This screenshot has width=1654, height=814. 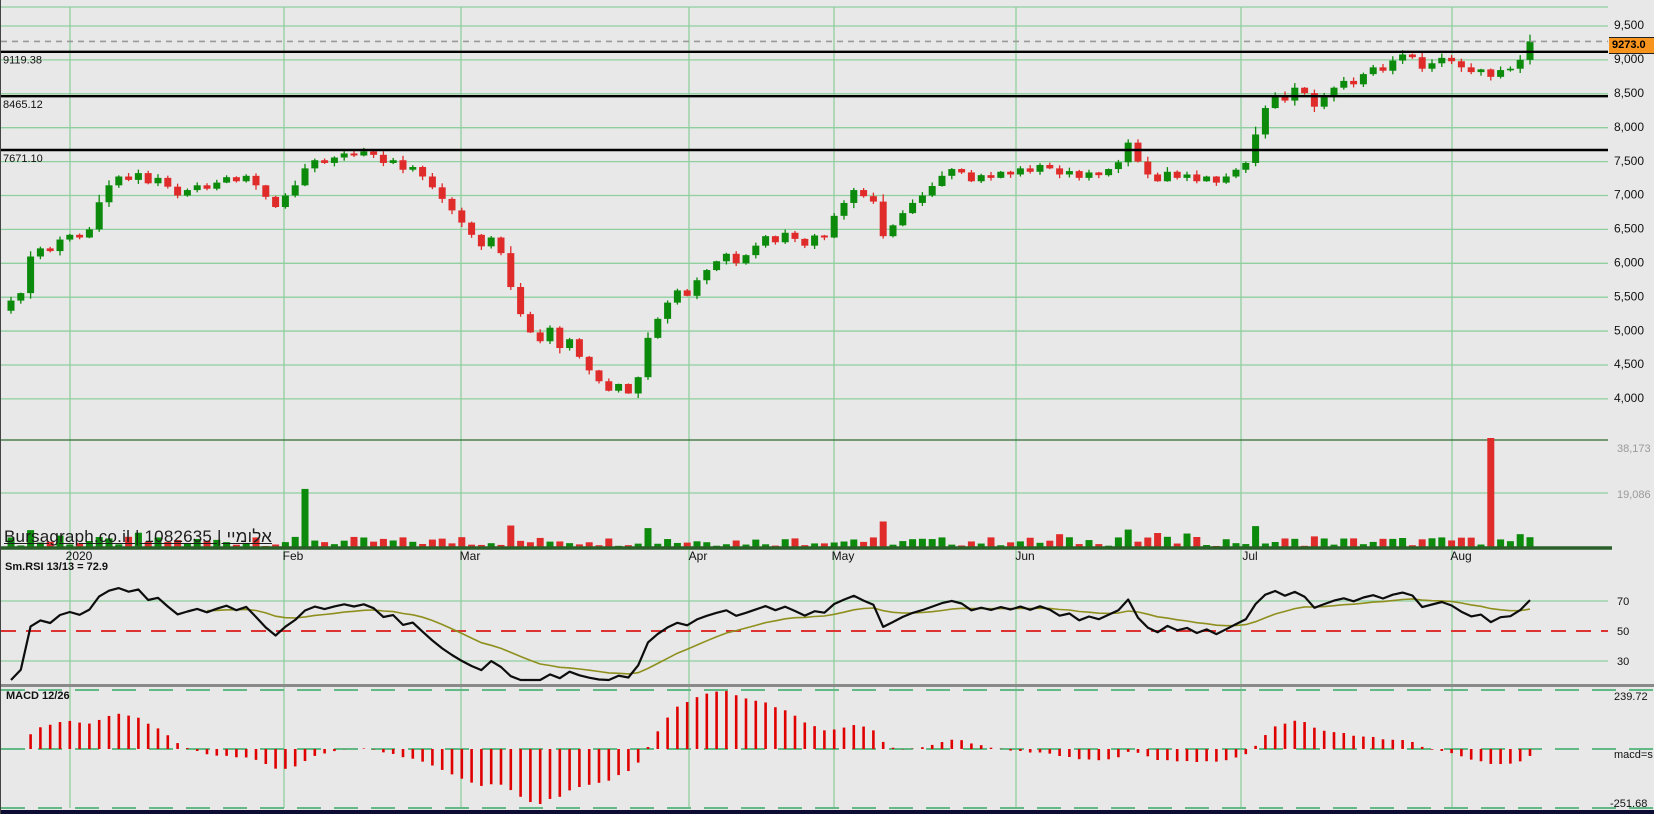 What do you see at coordinates (23, 159) in the screenshot?
I see `hline-price-label: 7671.10` at bounding box center [23, 159].